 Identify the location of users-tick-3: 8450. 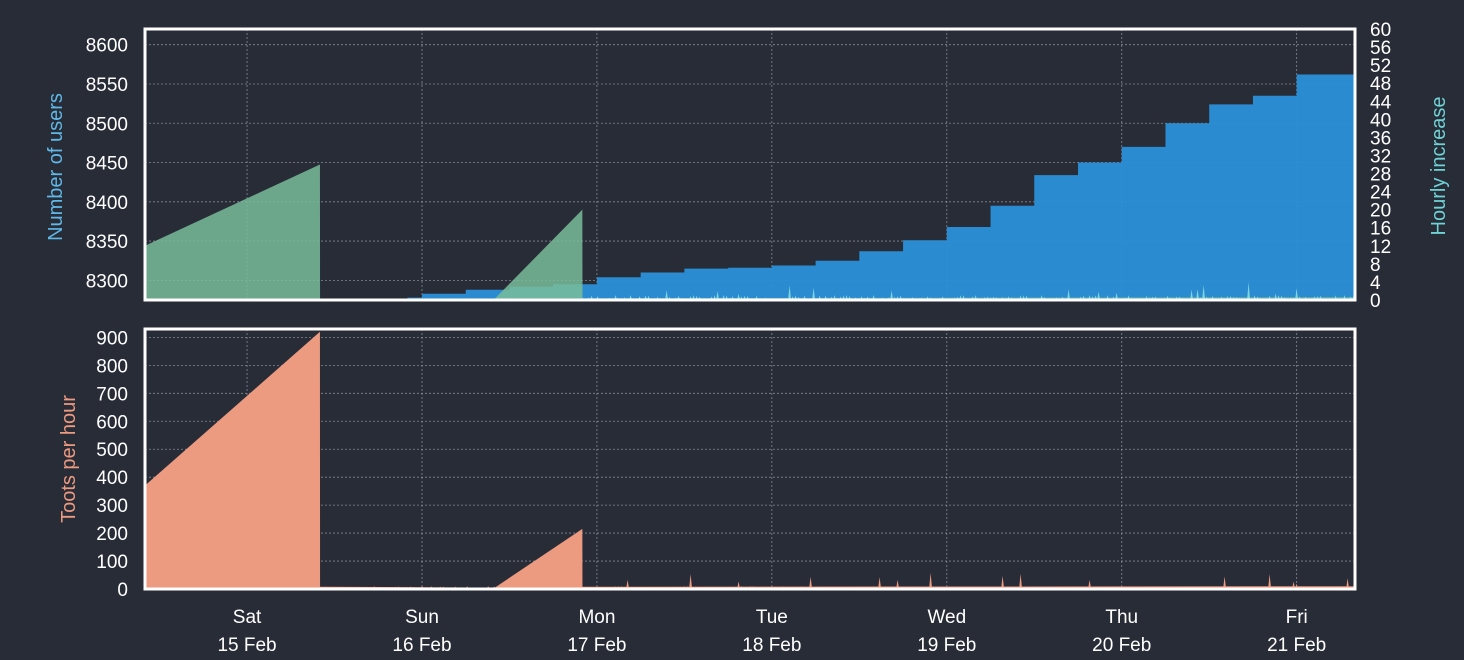
(107, 164).